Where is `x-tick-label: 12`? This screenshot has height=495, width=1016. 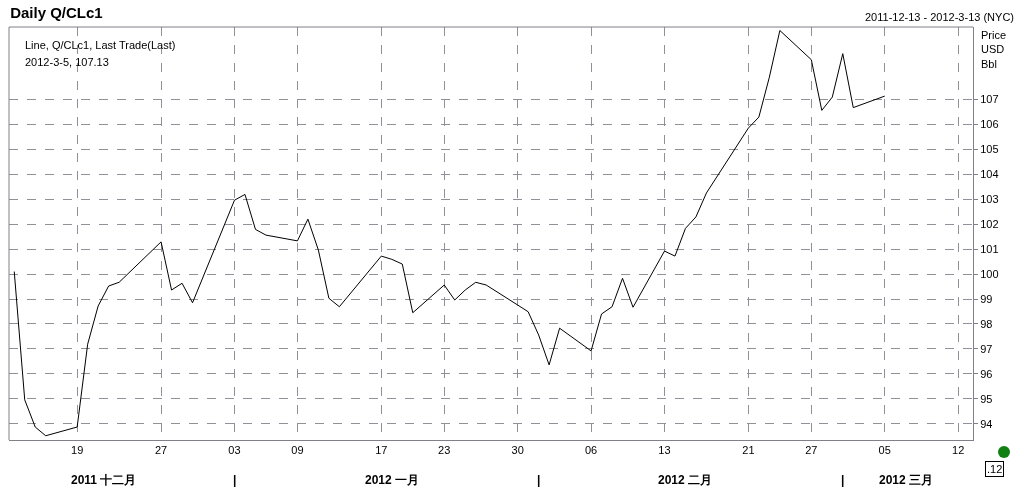 x-tick-label: 12 is located at coordinates (958, 450).